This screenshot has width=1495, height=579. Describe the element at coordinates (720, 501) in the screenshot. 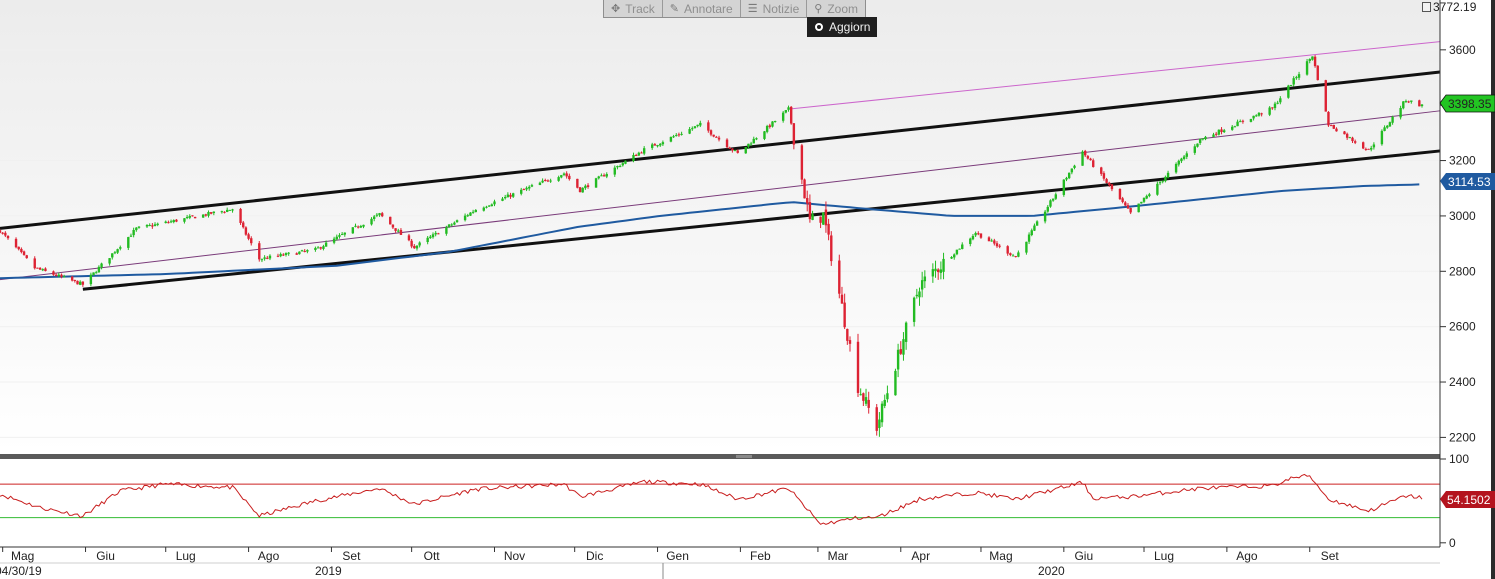

I see `rsi-reference-lines` at that location.